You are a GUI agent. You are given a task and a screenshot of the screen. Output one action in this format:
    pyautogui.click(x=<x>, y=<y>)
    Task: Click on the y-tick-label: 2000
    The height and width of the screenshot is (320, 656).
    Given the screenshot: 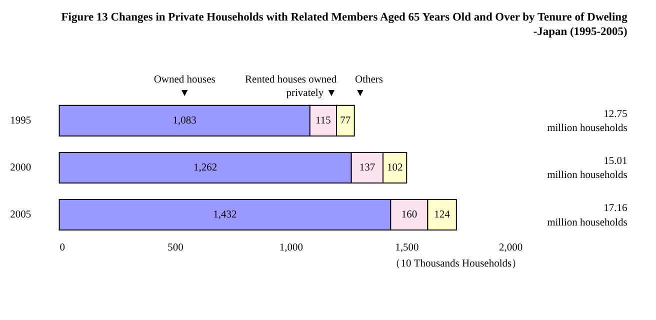 What is the action you would take?
    pyautogui.click(x=21, y=168)
    